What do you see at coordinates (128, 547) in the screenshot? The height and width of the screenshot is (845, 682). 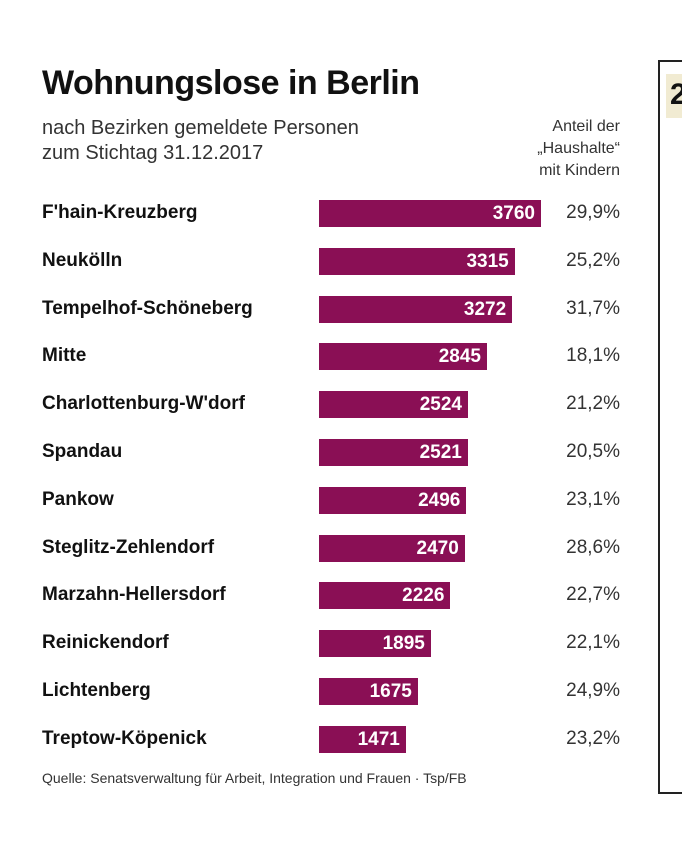 I see `category-label: Steglitz-Zehlendorf` at bounding box center [128, 547].